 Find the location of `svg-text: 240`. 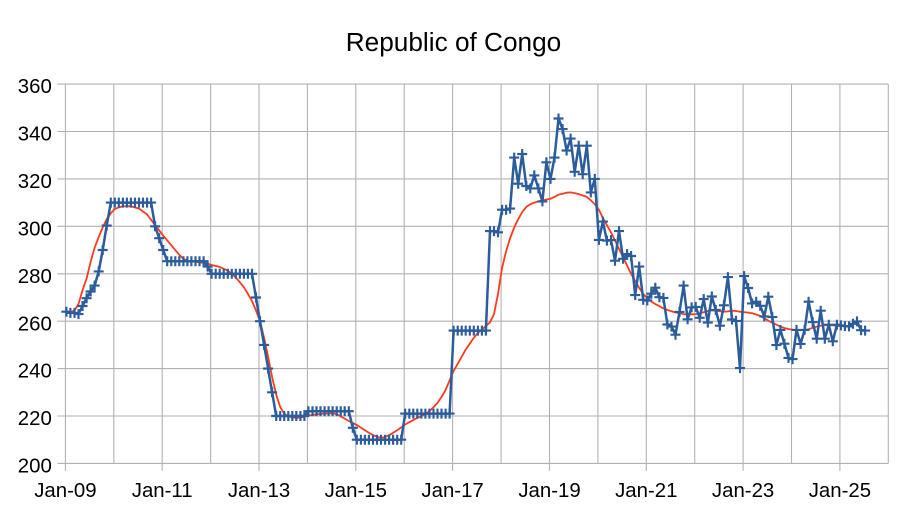

svg-text: 240 is located at coordinates (35, 372).